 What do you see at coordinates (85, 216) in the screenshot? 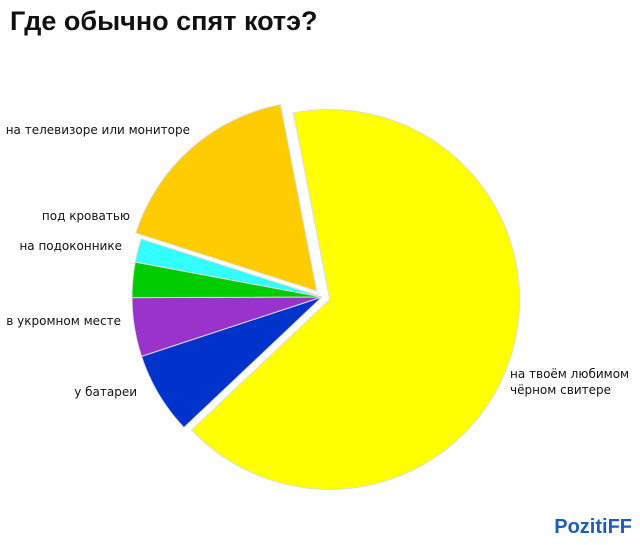
I see `slice-label: под кроватью` at bounding box center [85, 216].